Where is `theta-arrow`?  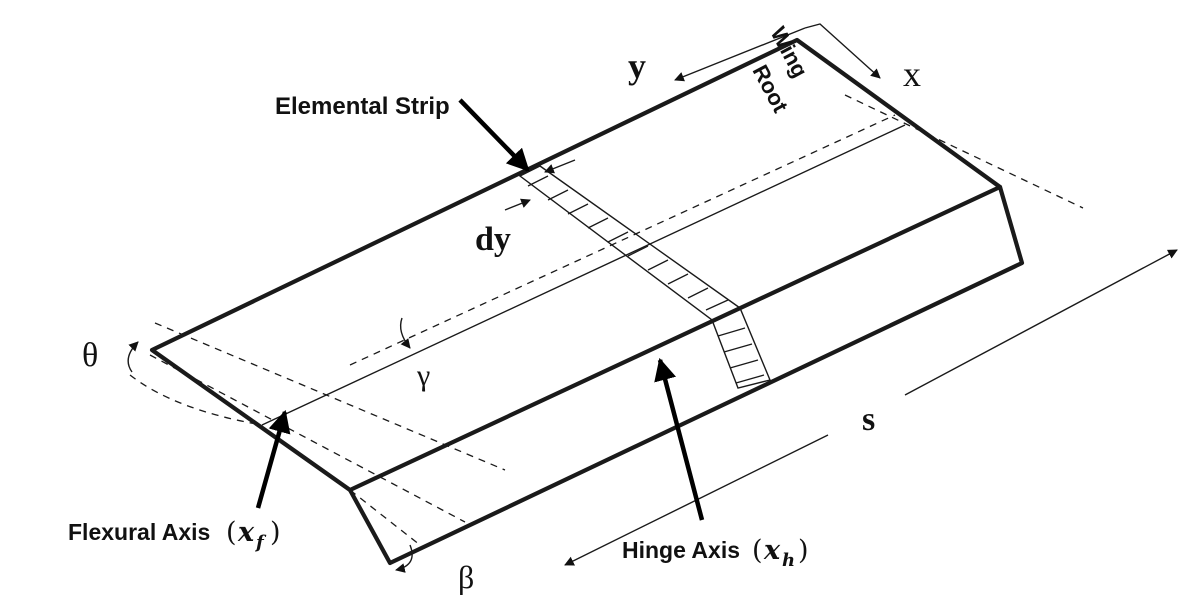
theta-arrow is located at coordinates (133, 357).